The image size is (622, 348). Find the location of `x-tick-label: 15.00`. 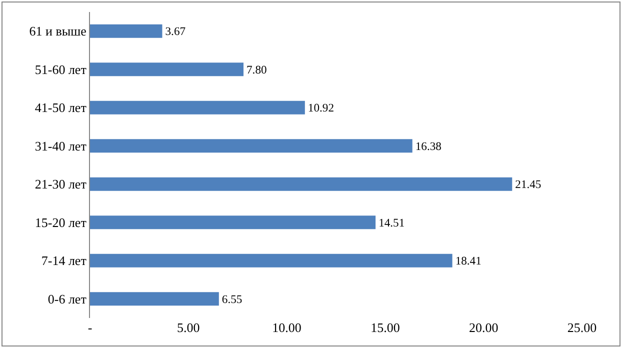

x-tick-label: 15.00 is located at coordinates (385, 327).